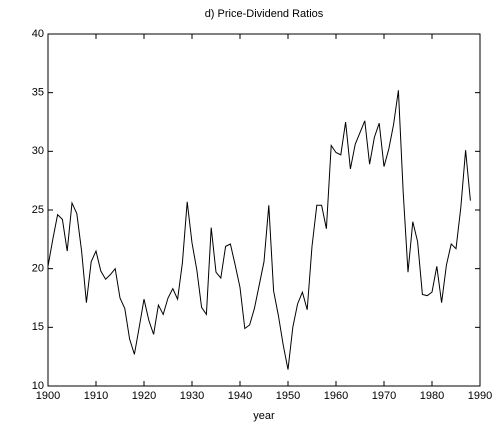  What do you see at coordinates (38, 269) in the screenshot?
I see `y-tick-label: 20` at bounding box center [38, 269].